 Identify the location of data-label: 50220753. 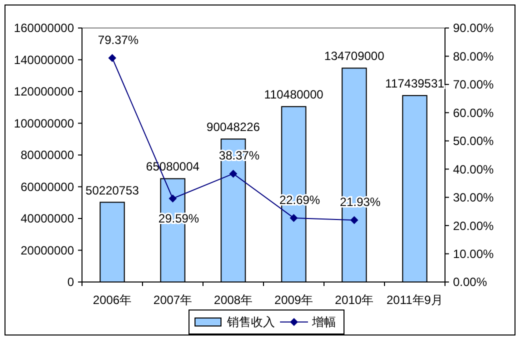
(113, 190).